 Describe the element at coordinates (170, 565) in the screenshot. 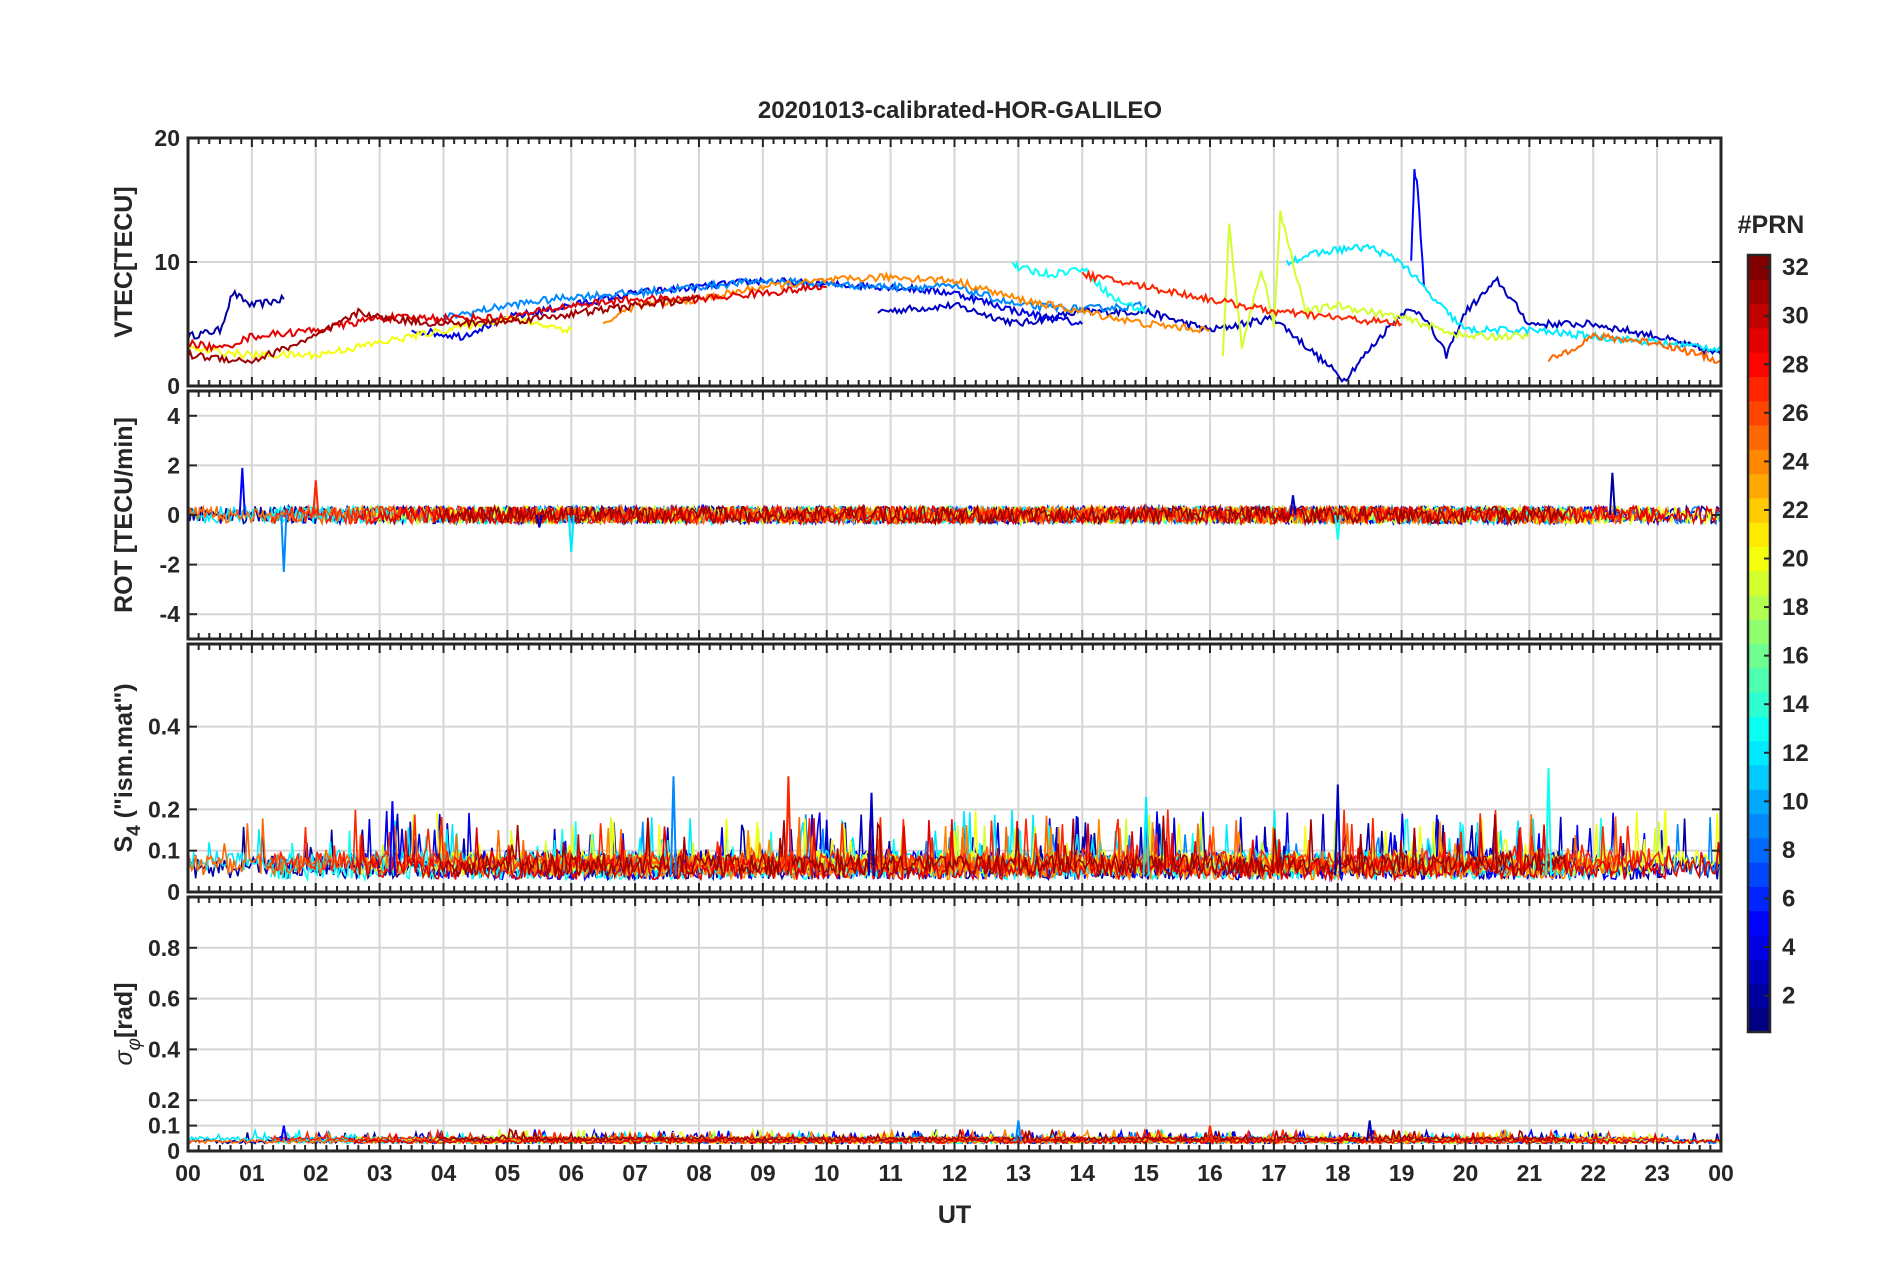

I see `y-tick-label: -2` at that location.